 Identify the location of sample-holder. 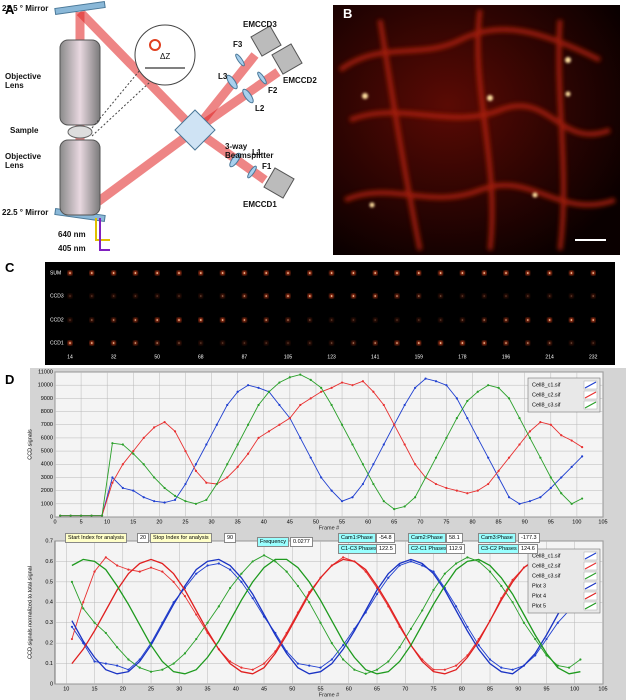
(80, 132).